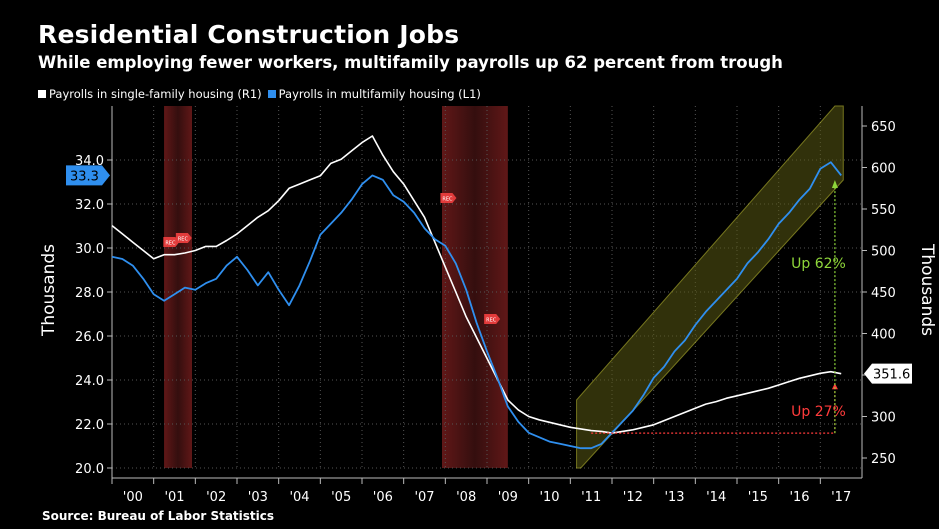 The image size is (939, 529). I want to click on left-tick-label: 34.0, so click(89, 161).